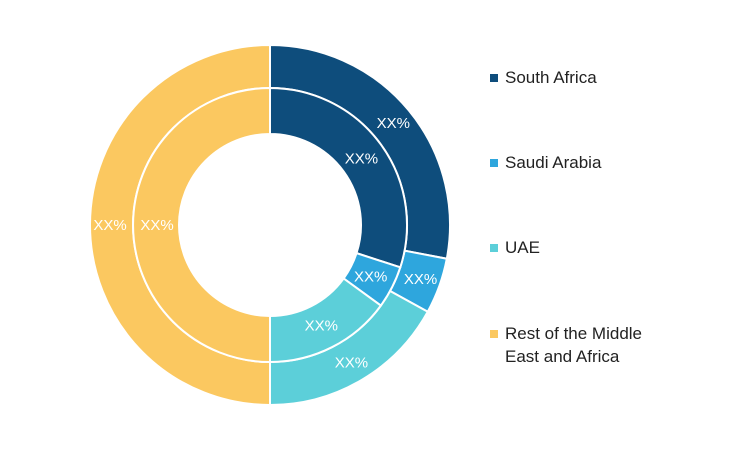 This screenshot has width=750, height=450. What do you see at coordinates (522, 247) in the screenshot?
I see `legend-label: UAE` at bounding box center [522, 247].